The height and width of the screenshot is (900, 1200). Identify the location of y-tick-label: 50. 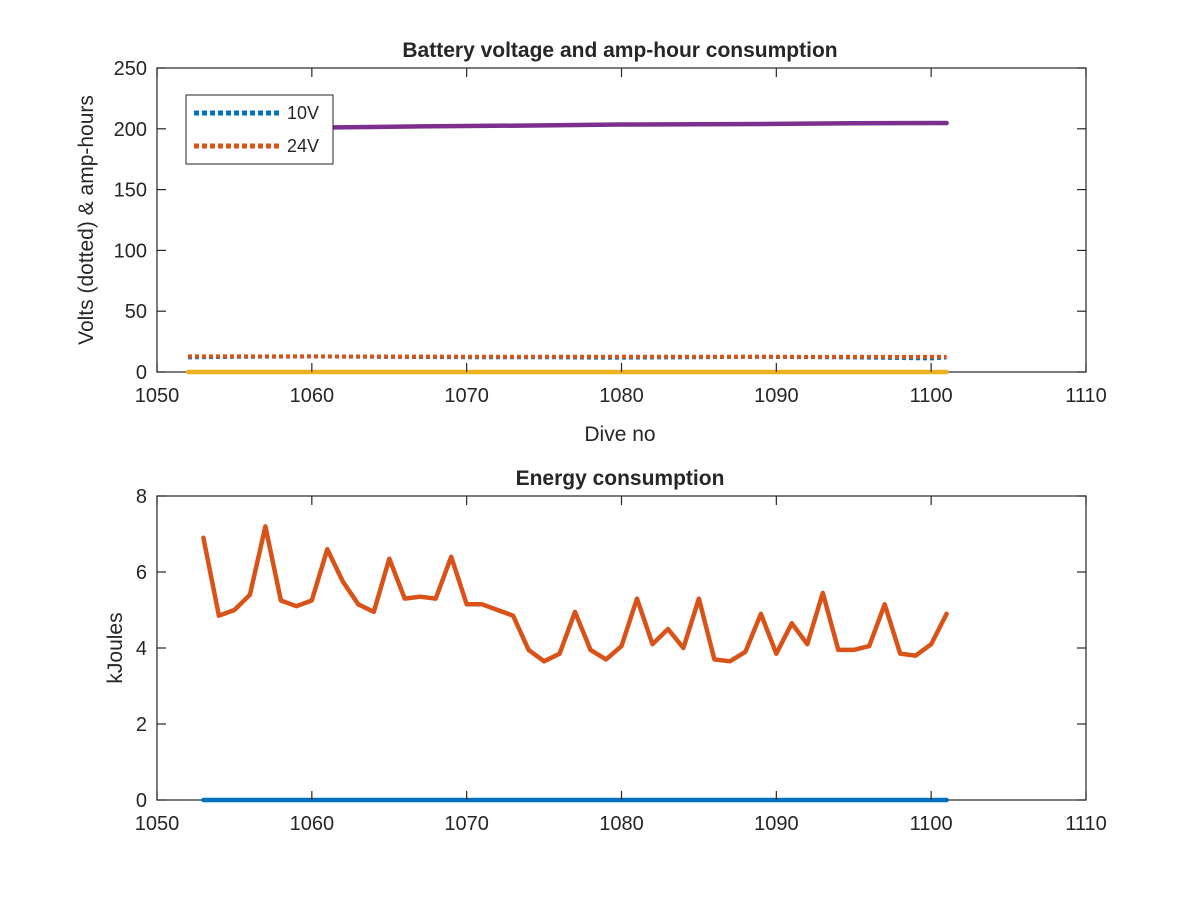
(136, 312).